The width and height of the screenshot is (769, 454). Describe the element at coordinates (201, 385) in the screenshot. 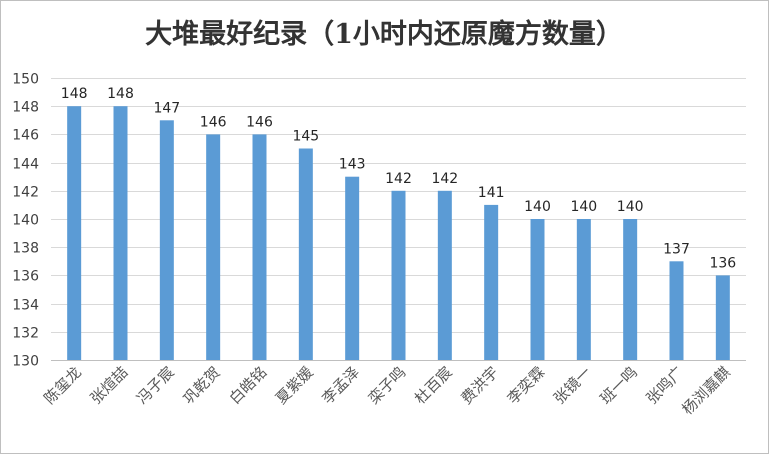

I see `category-label: 巩乾贺` at that location.